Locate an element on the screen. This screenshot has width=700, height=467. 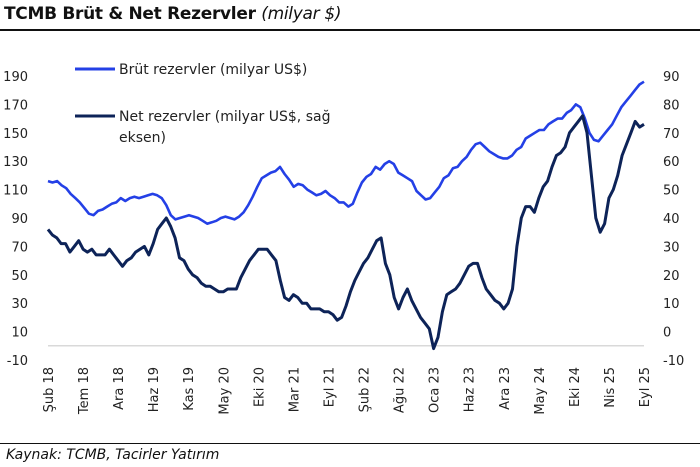
y-left-tick-label: 130 is located at coordinates (15, 162).